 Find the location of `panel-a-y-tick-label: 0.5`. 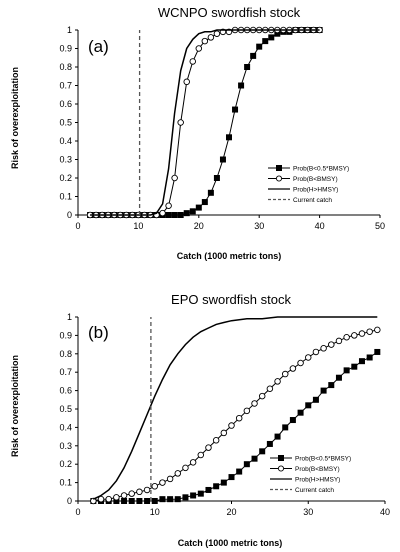

panel-a-y-tick-label: 0.5 is located at coordinates (65, 123).